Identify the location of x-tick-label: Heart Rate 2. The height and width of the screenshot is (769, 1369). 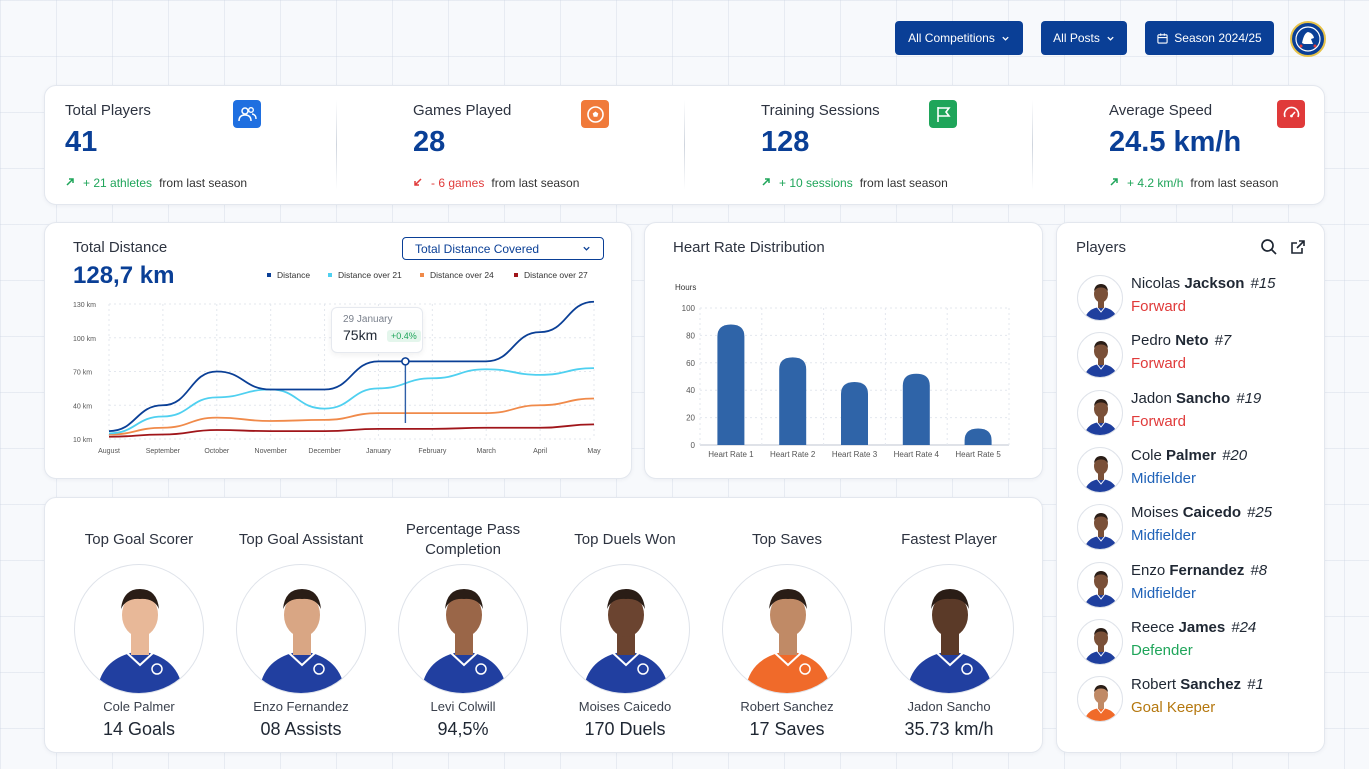
(793, 454).